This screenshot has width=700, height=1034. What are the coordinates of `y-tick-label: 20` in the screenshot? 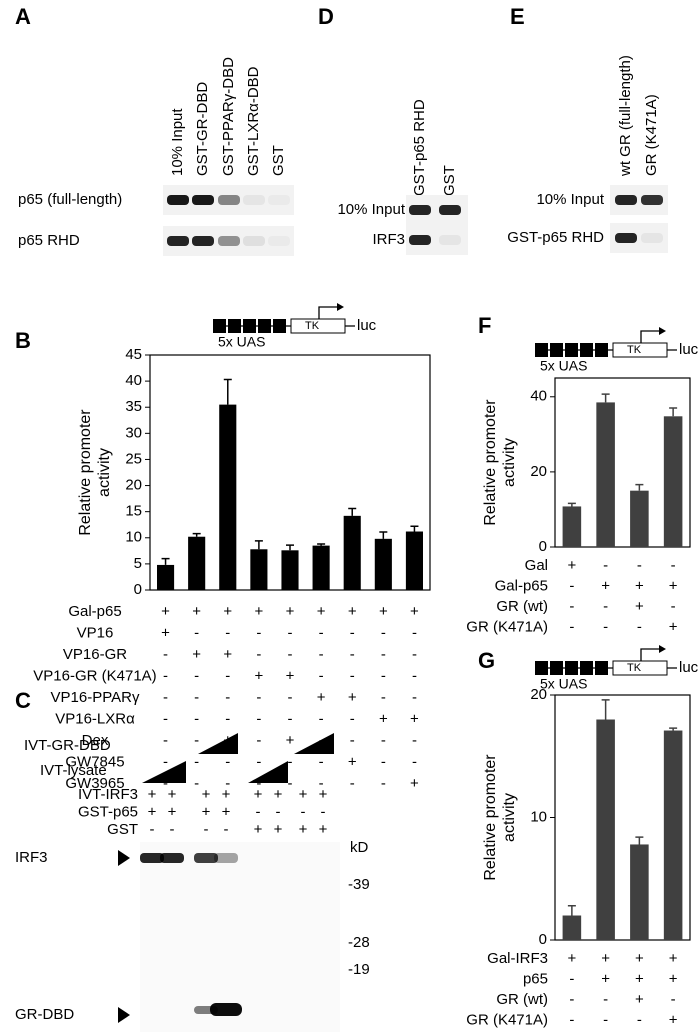 It's located at (538, 694).